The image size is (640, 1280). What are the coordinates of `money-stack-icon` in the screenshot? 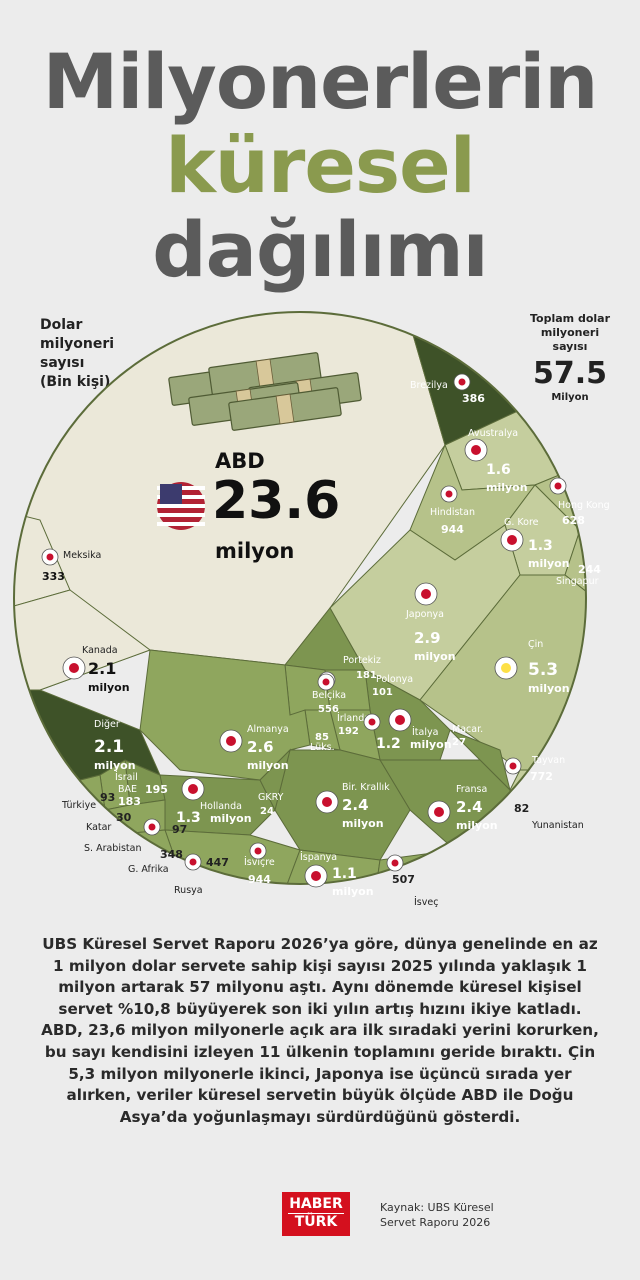 It's located at (265, 391).